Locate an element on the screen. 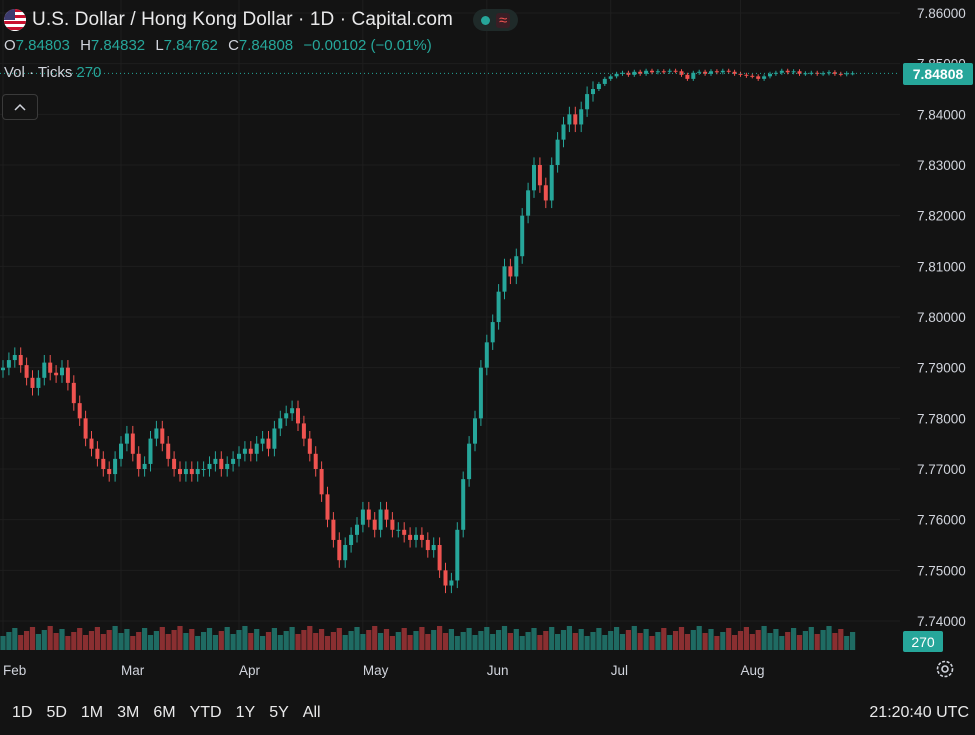 Image resolution: width=975 pixels, height=735 pixels. settings-icon is located at coordinates (945, 669).